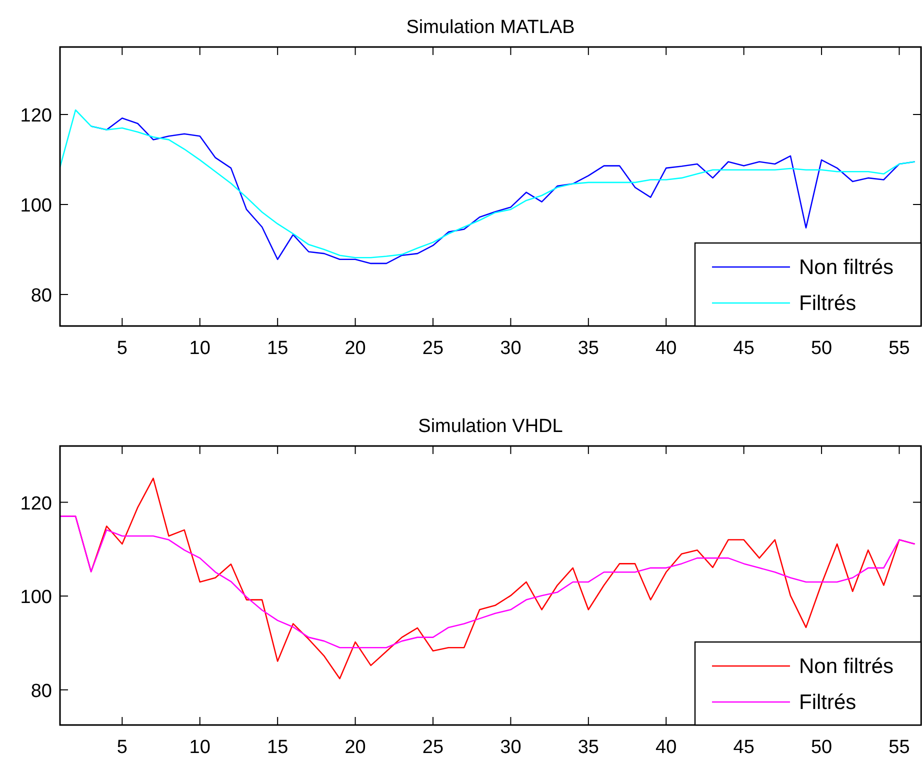  I want to click on chart-title: Simulation MATLAB, so click(490, 27).